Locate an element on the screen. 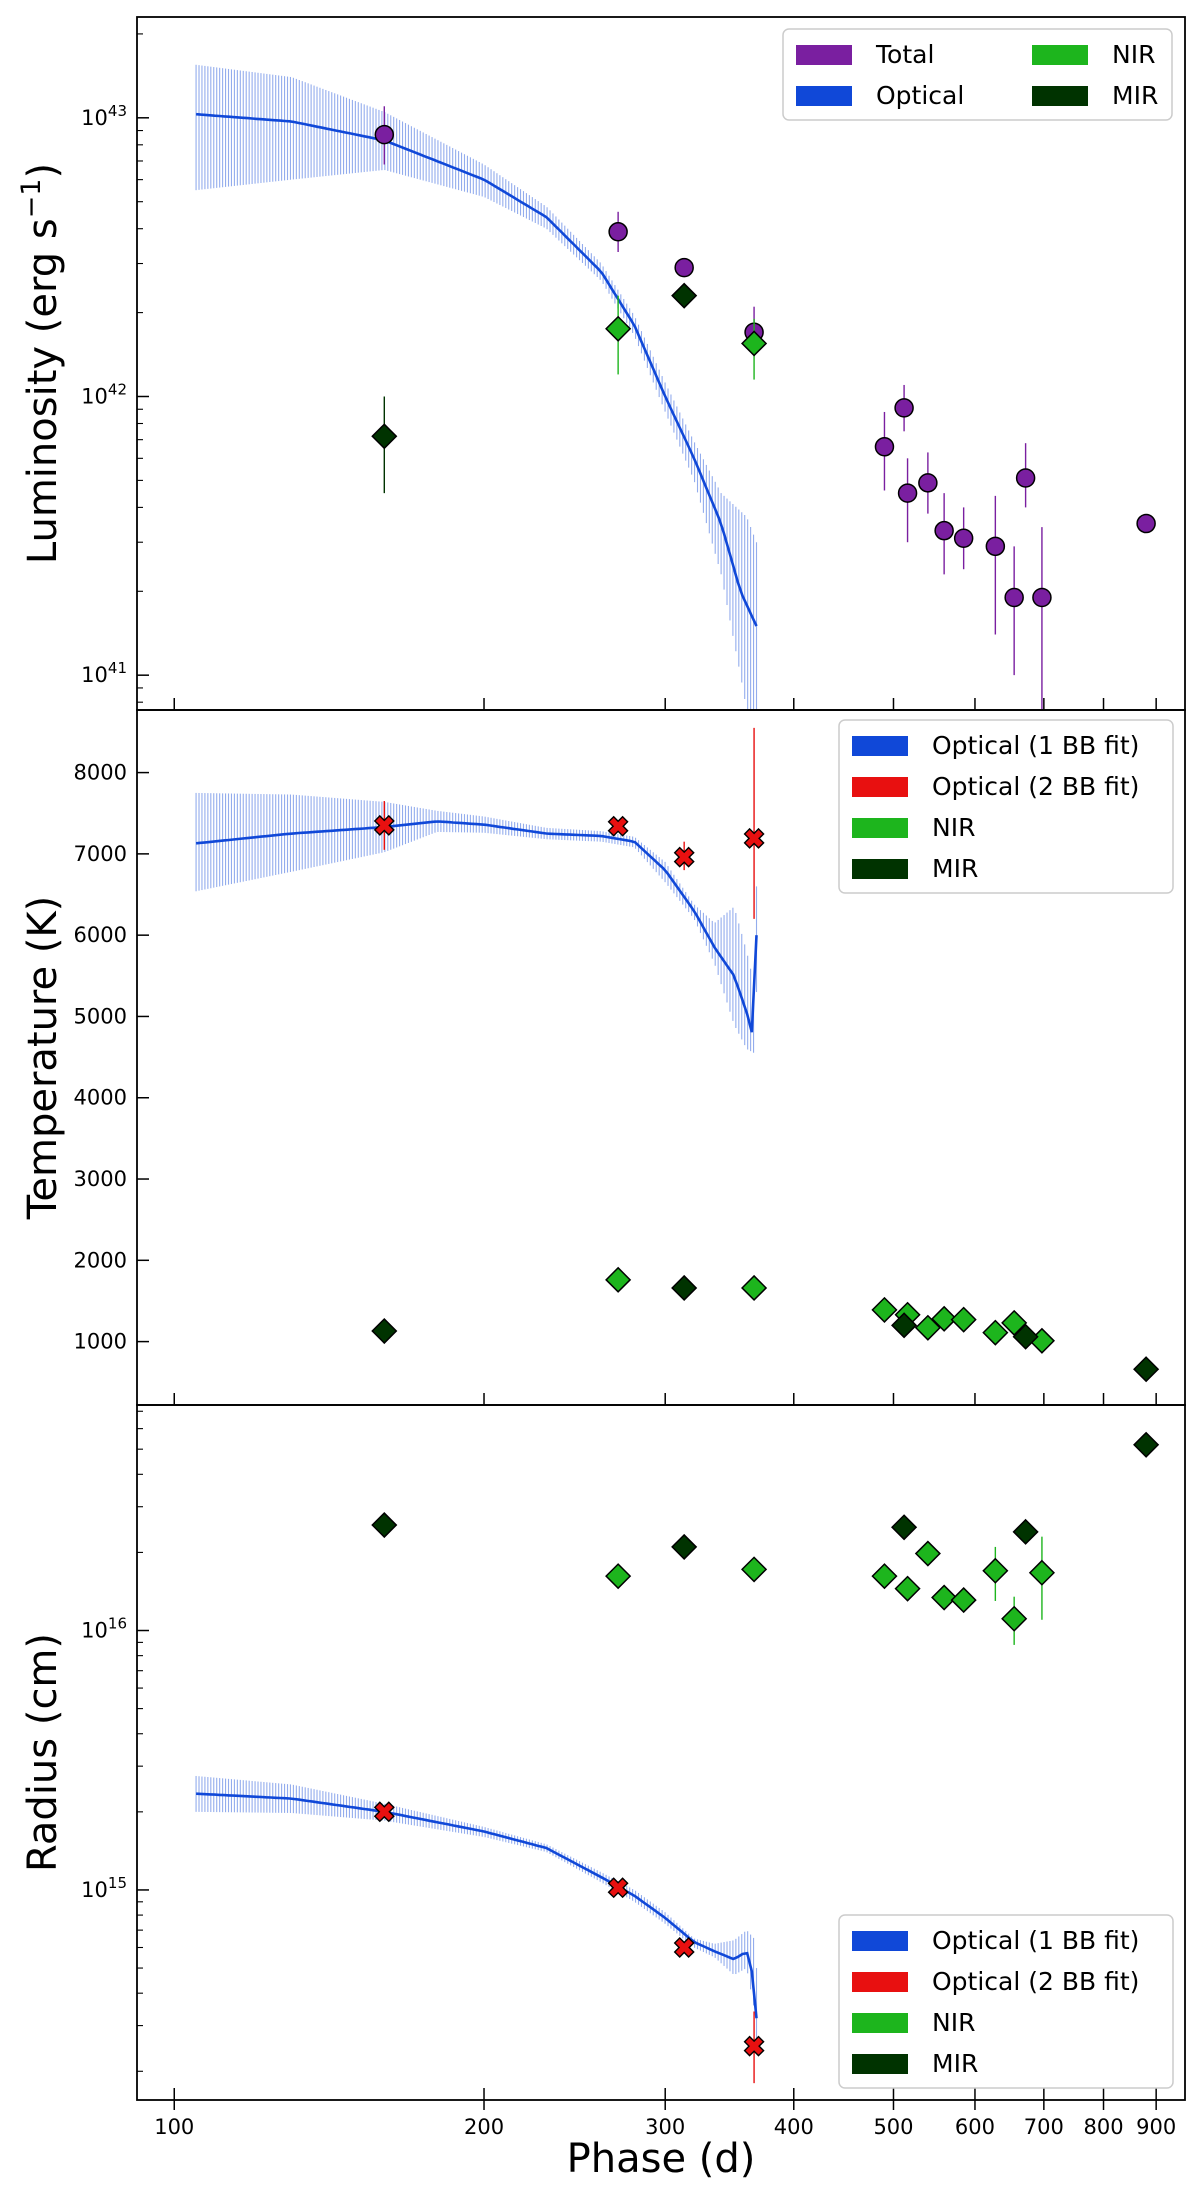  x-tick-label: 200 is located at coordinates (484, 2127).